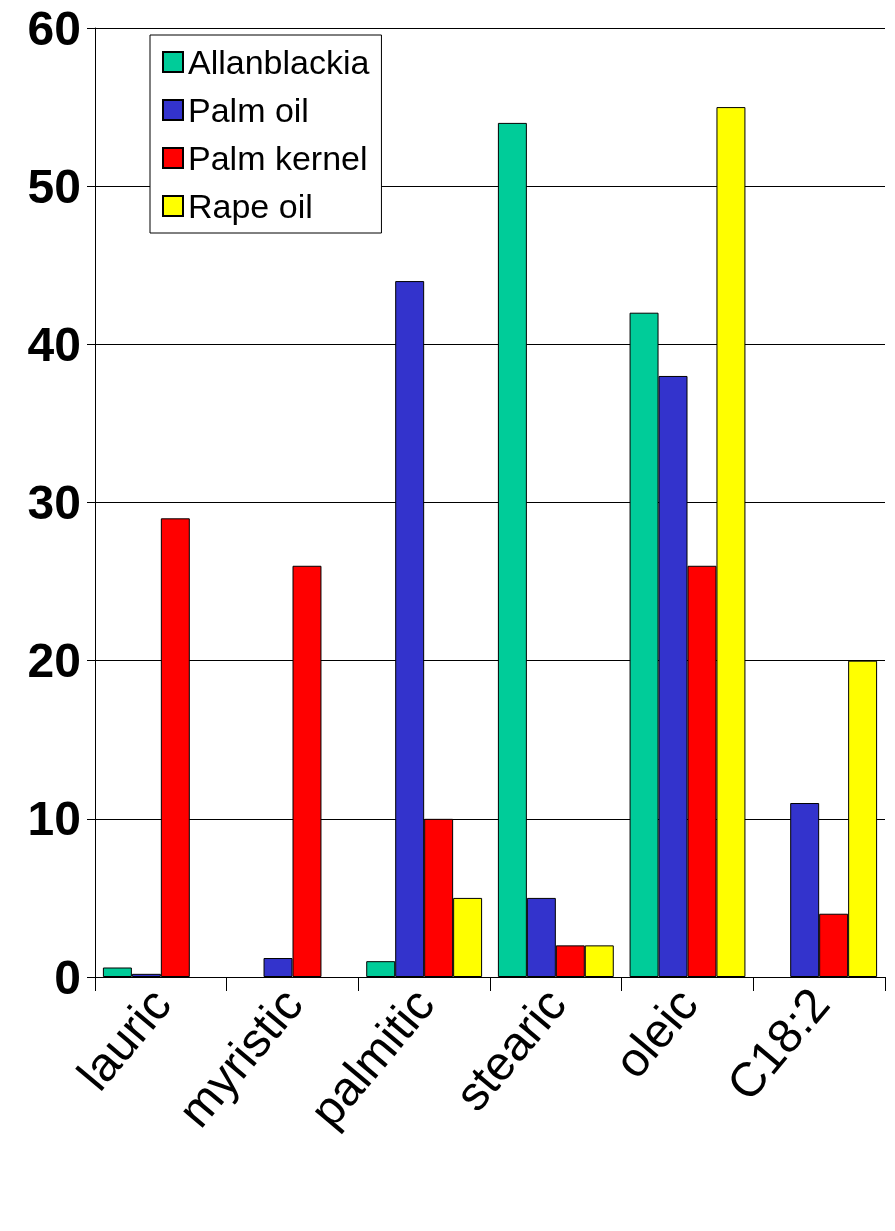 Image resolution: width=895 pixels, height=1231 pixels. I want to click on legend-label: Palm kernel, so click(278, 158).